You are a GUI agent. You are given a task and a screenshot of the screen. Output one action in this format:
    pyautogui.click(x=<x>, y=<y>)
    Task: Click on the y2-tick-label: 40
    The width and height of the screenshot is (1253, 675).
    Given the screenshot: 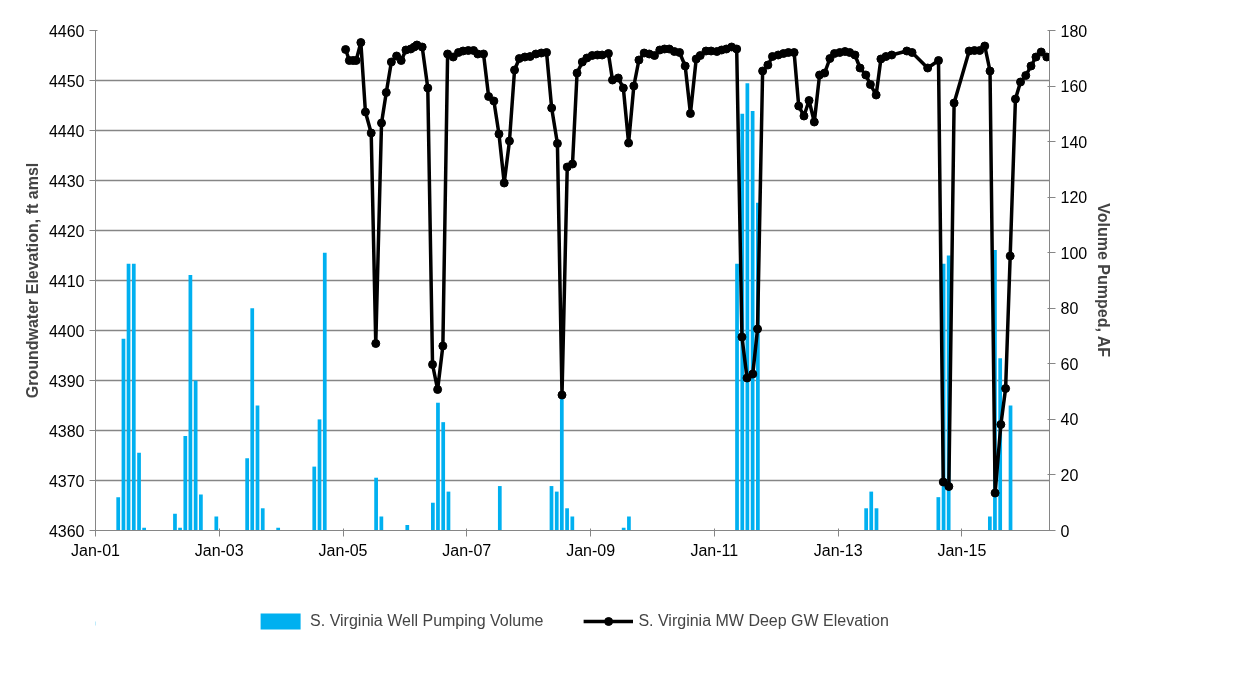 What is the action you would take?
    pyautogui.click(x=1069, y=420)
    